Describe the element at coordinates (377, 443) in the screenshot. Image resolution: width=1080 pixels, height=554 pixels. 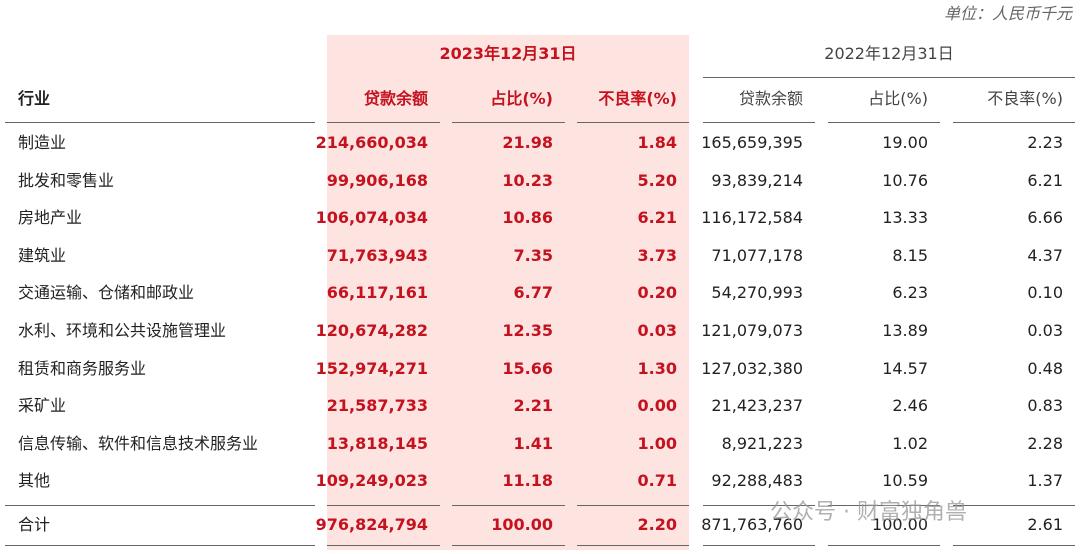
I see `table-cell: 13,818,145` at that location.